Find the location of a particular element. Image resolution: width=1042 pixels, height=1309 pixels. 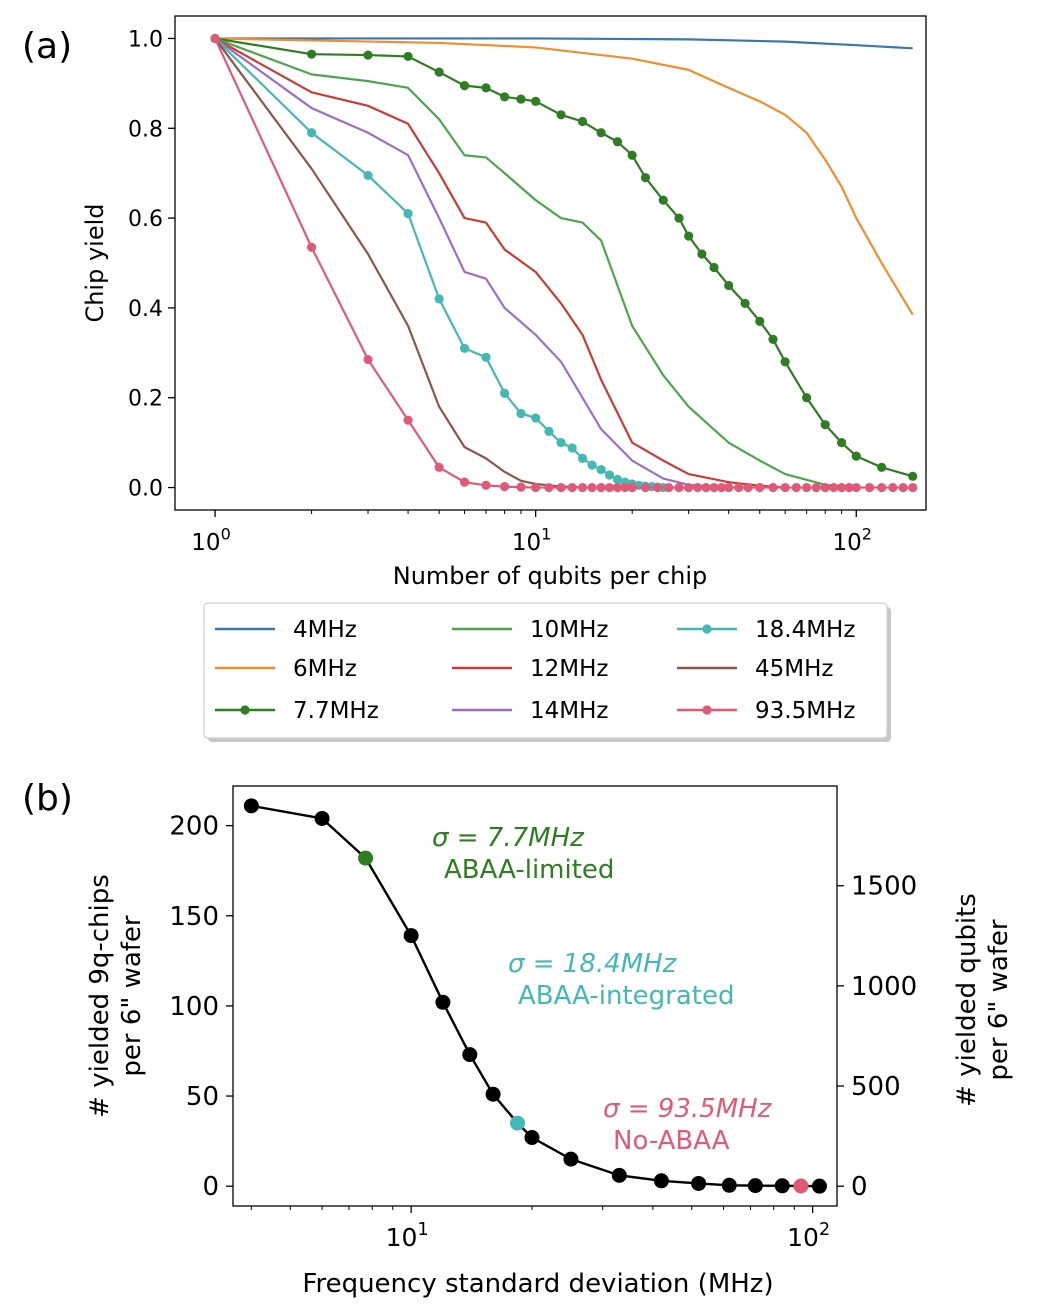

x-tick-label: 10² is located at coordinates (808, 1236).